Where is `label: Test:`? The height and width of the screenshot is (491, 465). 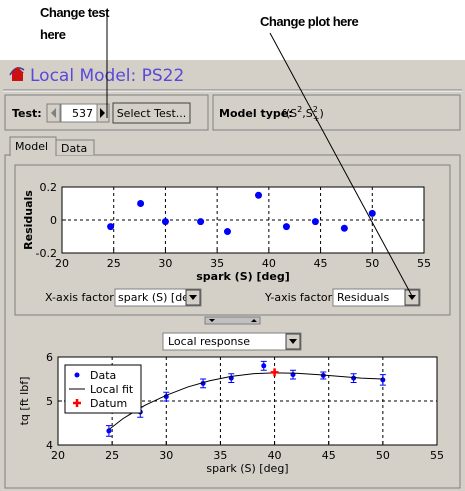 label: Test: is located at coordinates (27, 113).